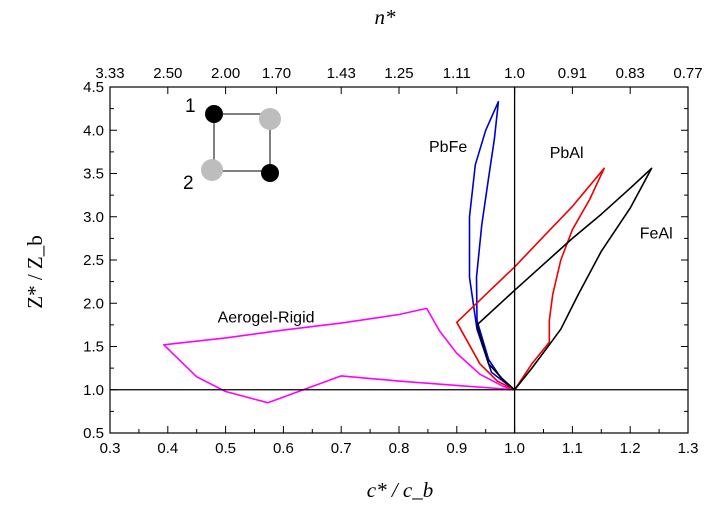 This screenshot has height=509, width=709. What do you see at coordinates (492, 245) in the screenshot?
I see `series-pbfe` at bounding box center [492, 245].